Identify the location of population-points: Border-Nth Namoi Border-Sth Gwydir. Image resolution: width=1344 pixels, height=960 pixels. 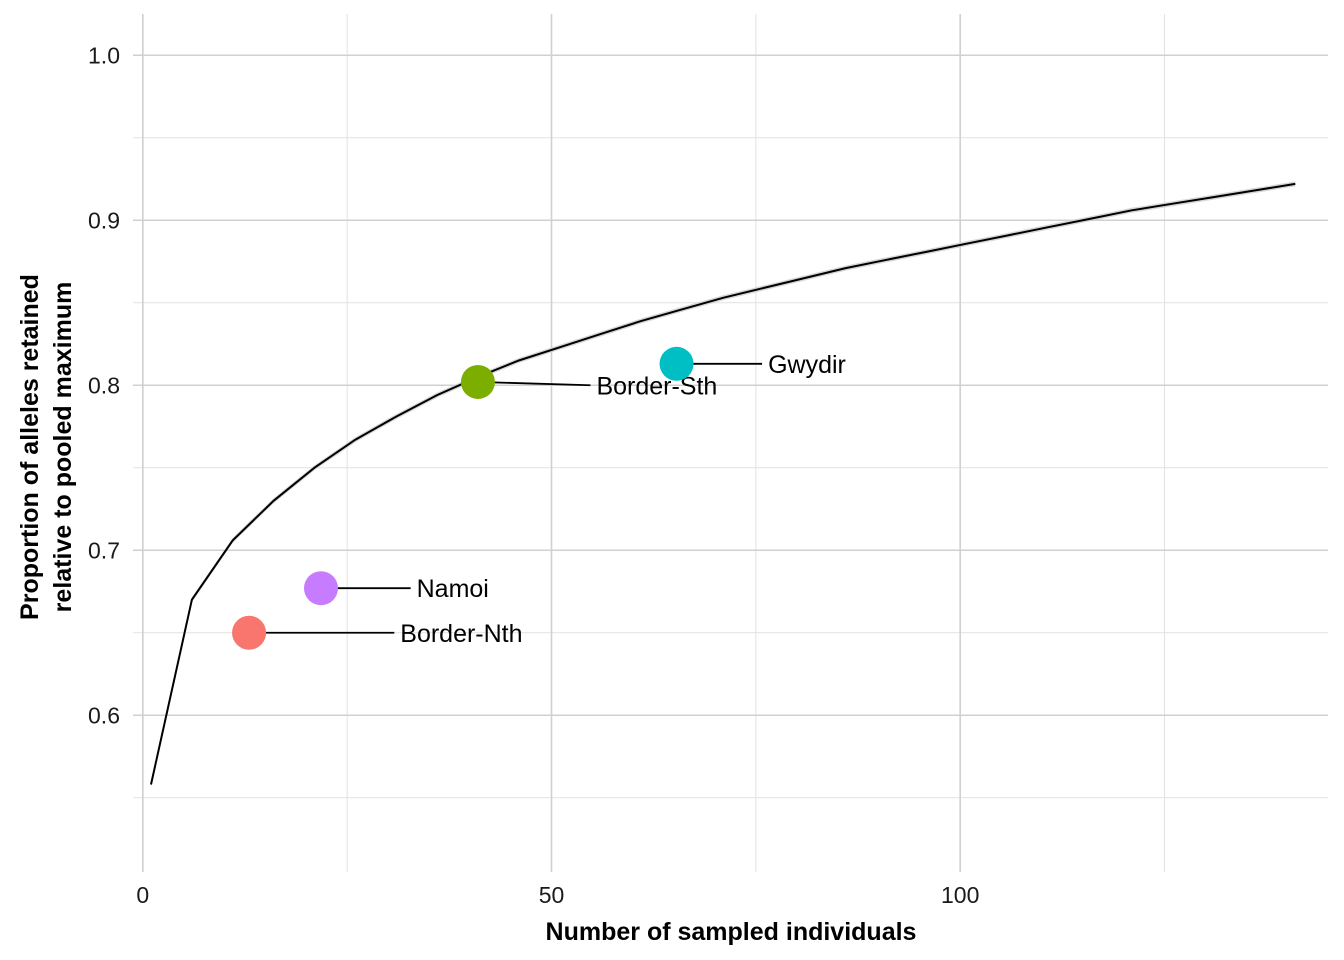
(539, 498).